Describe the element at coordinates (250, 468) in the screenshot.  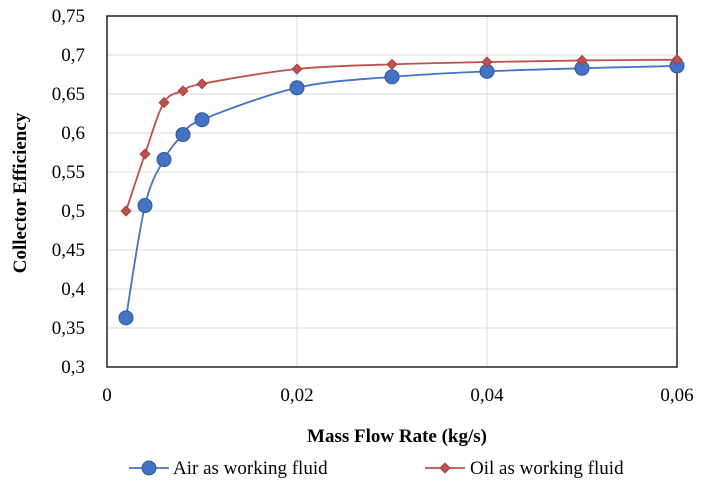
I see `legend-label: Air as working fluid` at that location.